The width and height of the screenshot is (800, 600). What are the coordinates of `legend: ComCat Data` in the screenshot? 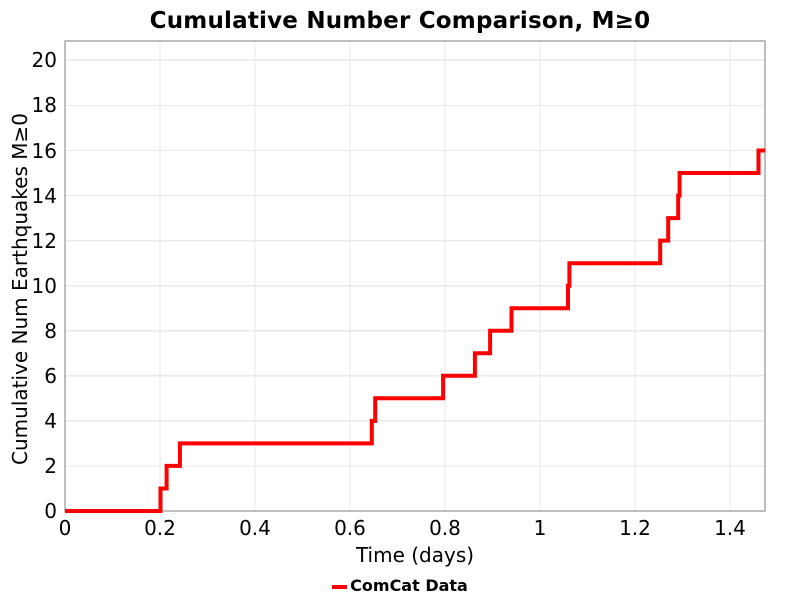 It's located at (400, 586).